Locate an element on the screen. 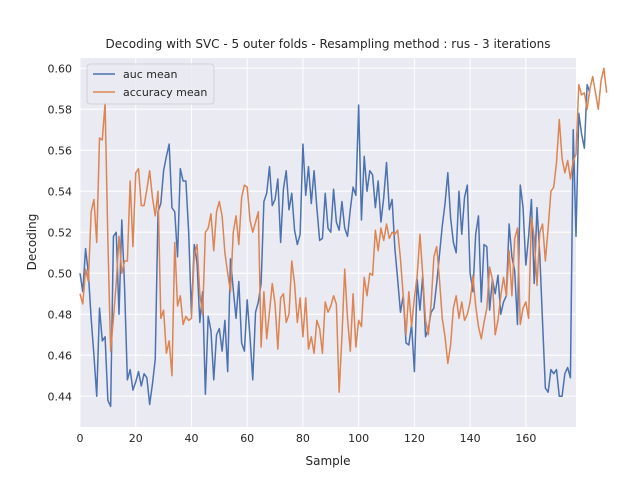 The width and height of the screenshot is (640, 480). y-axis-ticks: 0.44 0.46 0.48 0.50 0.52 0.54 0.56 0.58 0.60 is located at coordinates (60, 232).